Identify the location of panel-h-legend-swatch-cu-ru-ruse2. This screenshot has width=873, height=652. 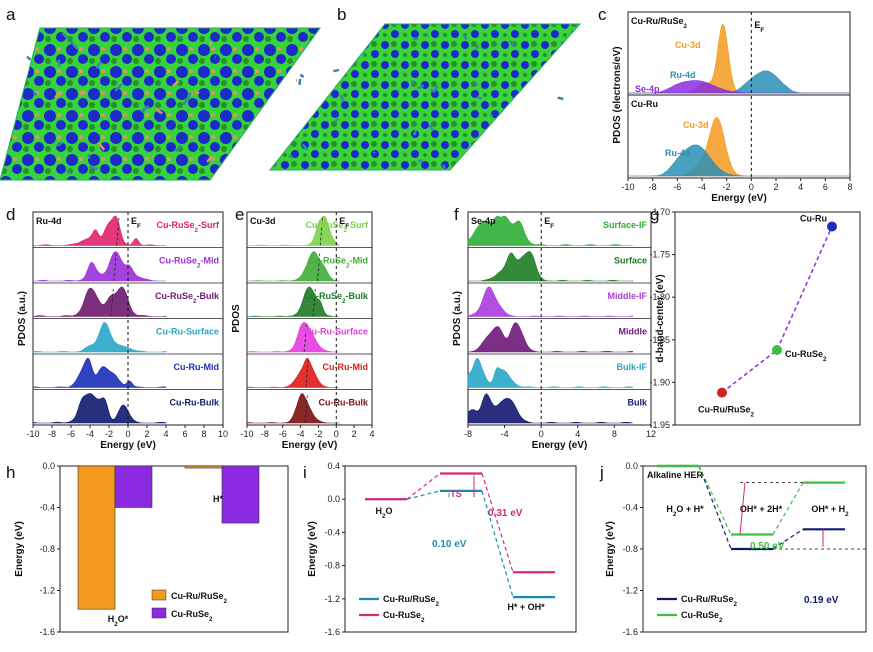
(159, 595).